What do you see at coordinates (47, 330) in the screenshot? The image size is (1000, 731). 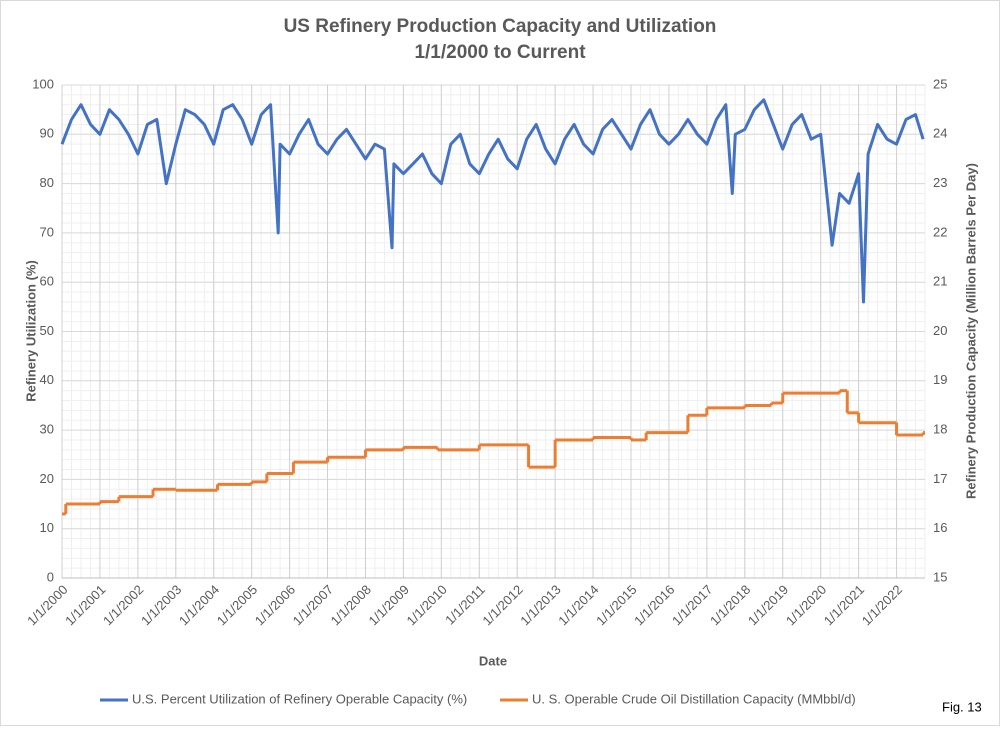 I see `y-tick-label: 50` at bounding box center [47, 330].